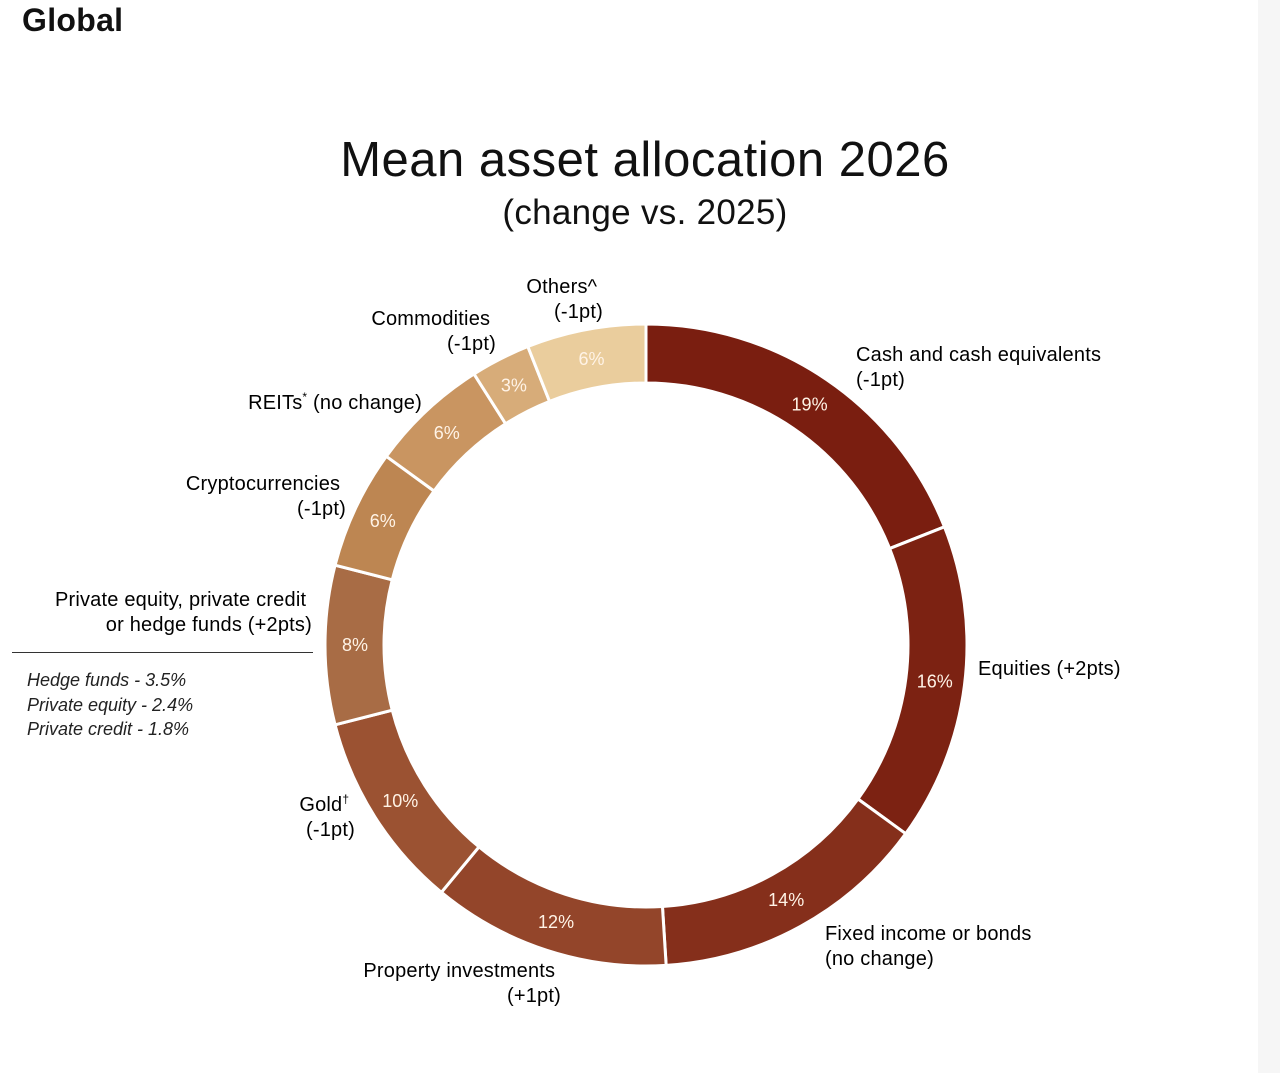 This screenshot has height=1073, width=1280. What do you see at coordinates (355, 645) in the screenshot?
I see `slice-value-label-5: 8%` at bounding box center [355, 645].